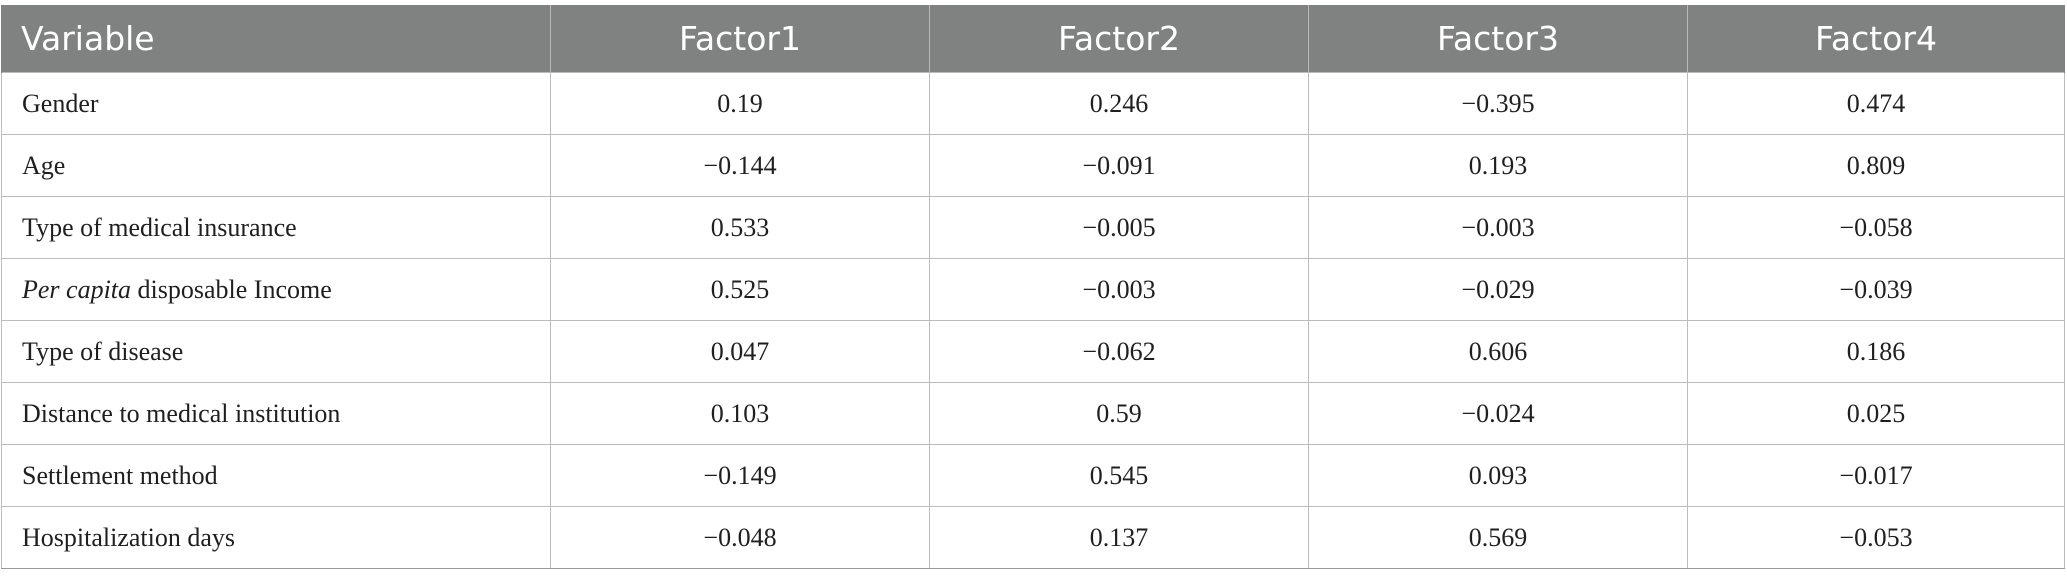 Image resolution: width=2067 pixels, height=588 pixels. What do you see at coordinates (1119, 537) in the screenshot?
I see `cell-factor2: 0.137` at bounding box center [1119, 537].